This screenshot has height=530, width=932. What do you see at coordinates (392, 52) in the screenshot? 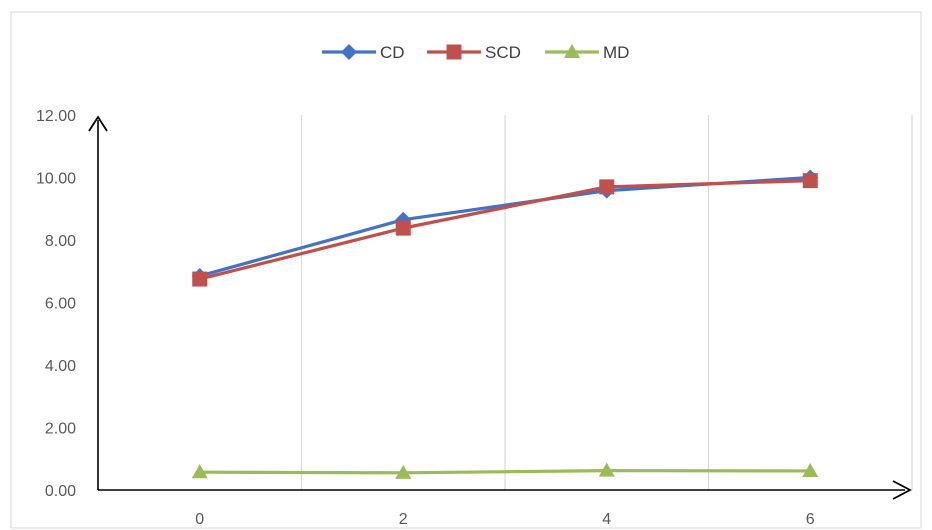
I see `legend-label: CD` at bounding box center [392, 52].